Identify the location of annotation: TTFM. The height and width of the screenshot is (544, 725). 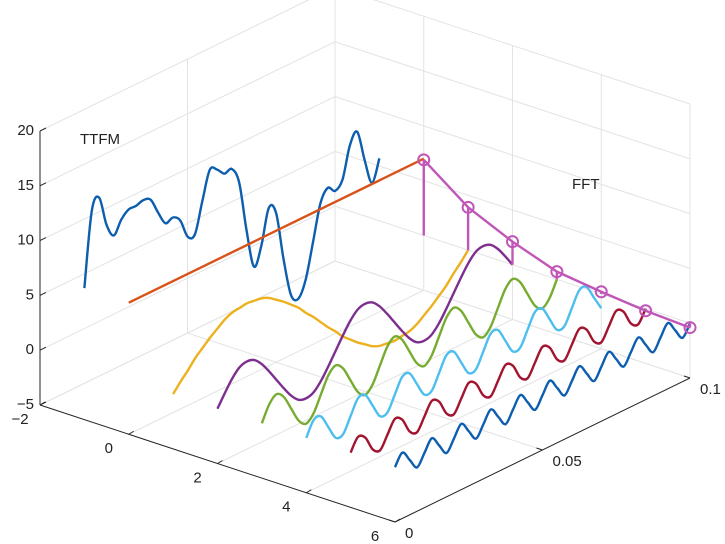
(100, 139).